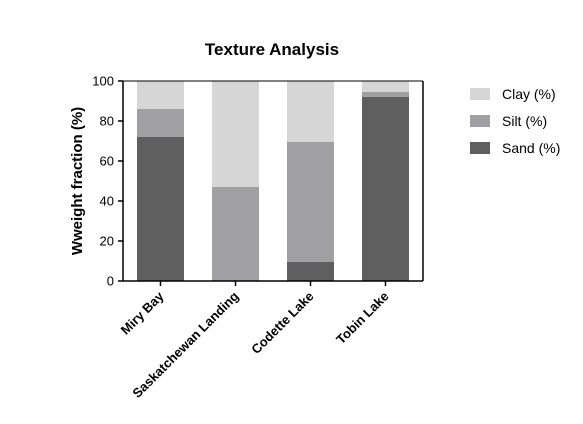 The width and height of the screenshot is (583, 424). What do you see at coordinates (107, 201) in the screenshot?
I see `y-tick-label: 40` at bounding box center [107, 201].